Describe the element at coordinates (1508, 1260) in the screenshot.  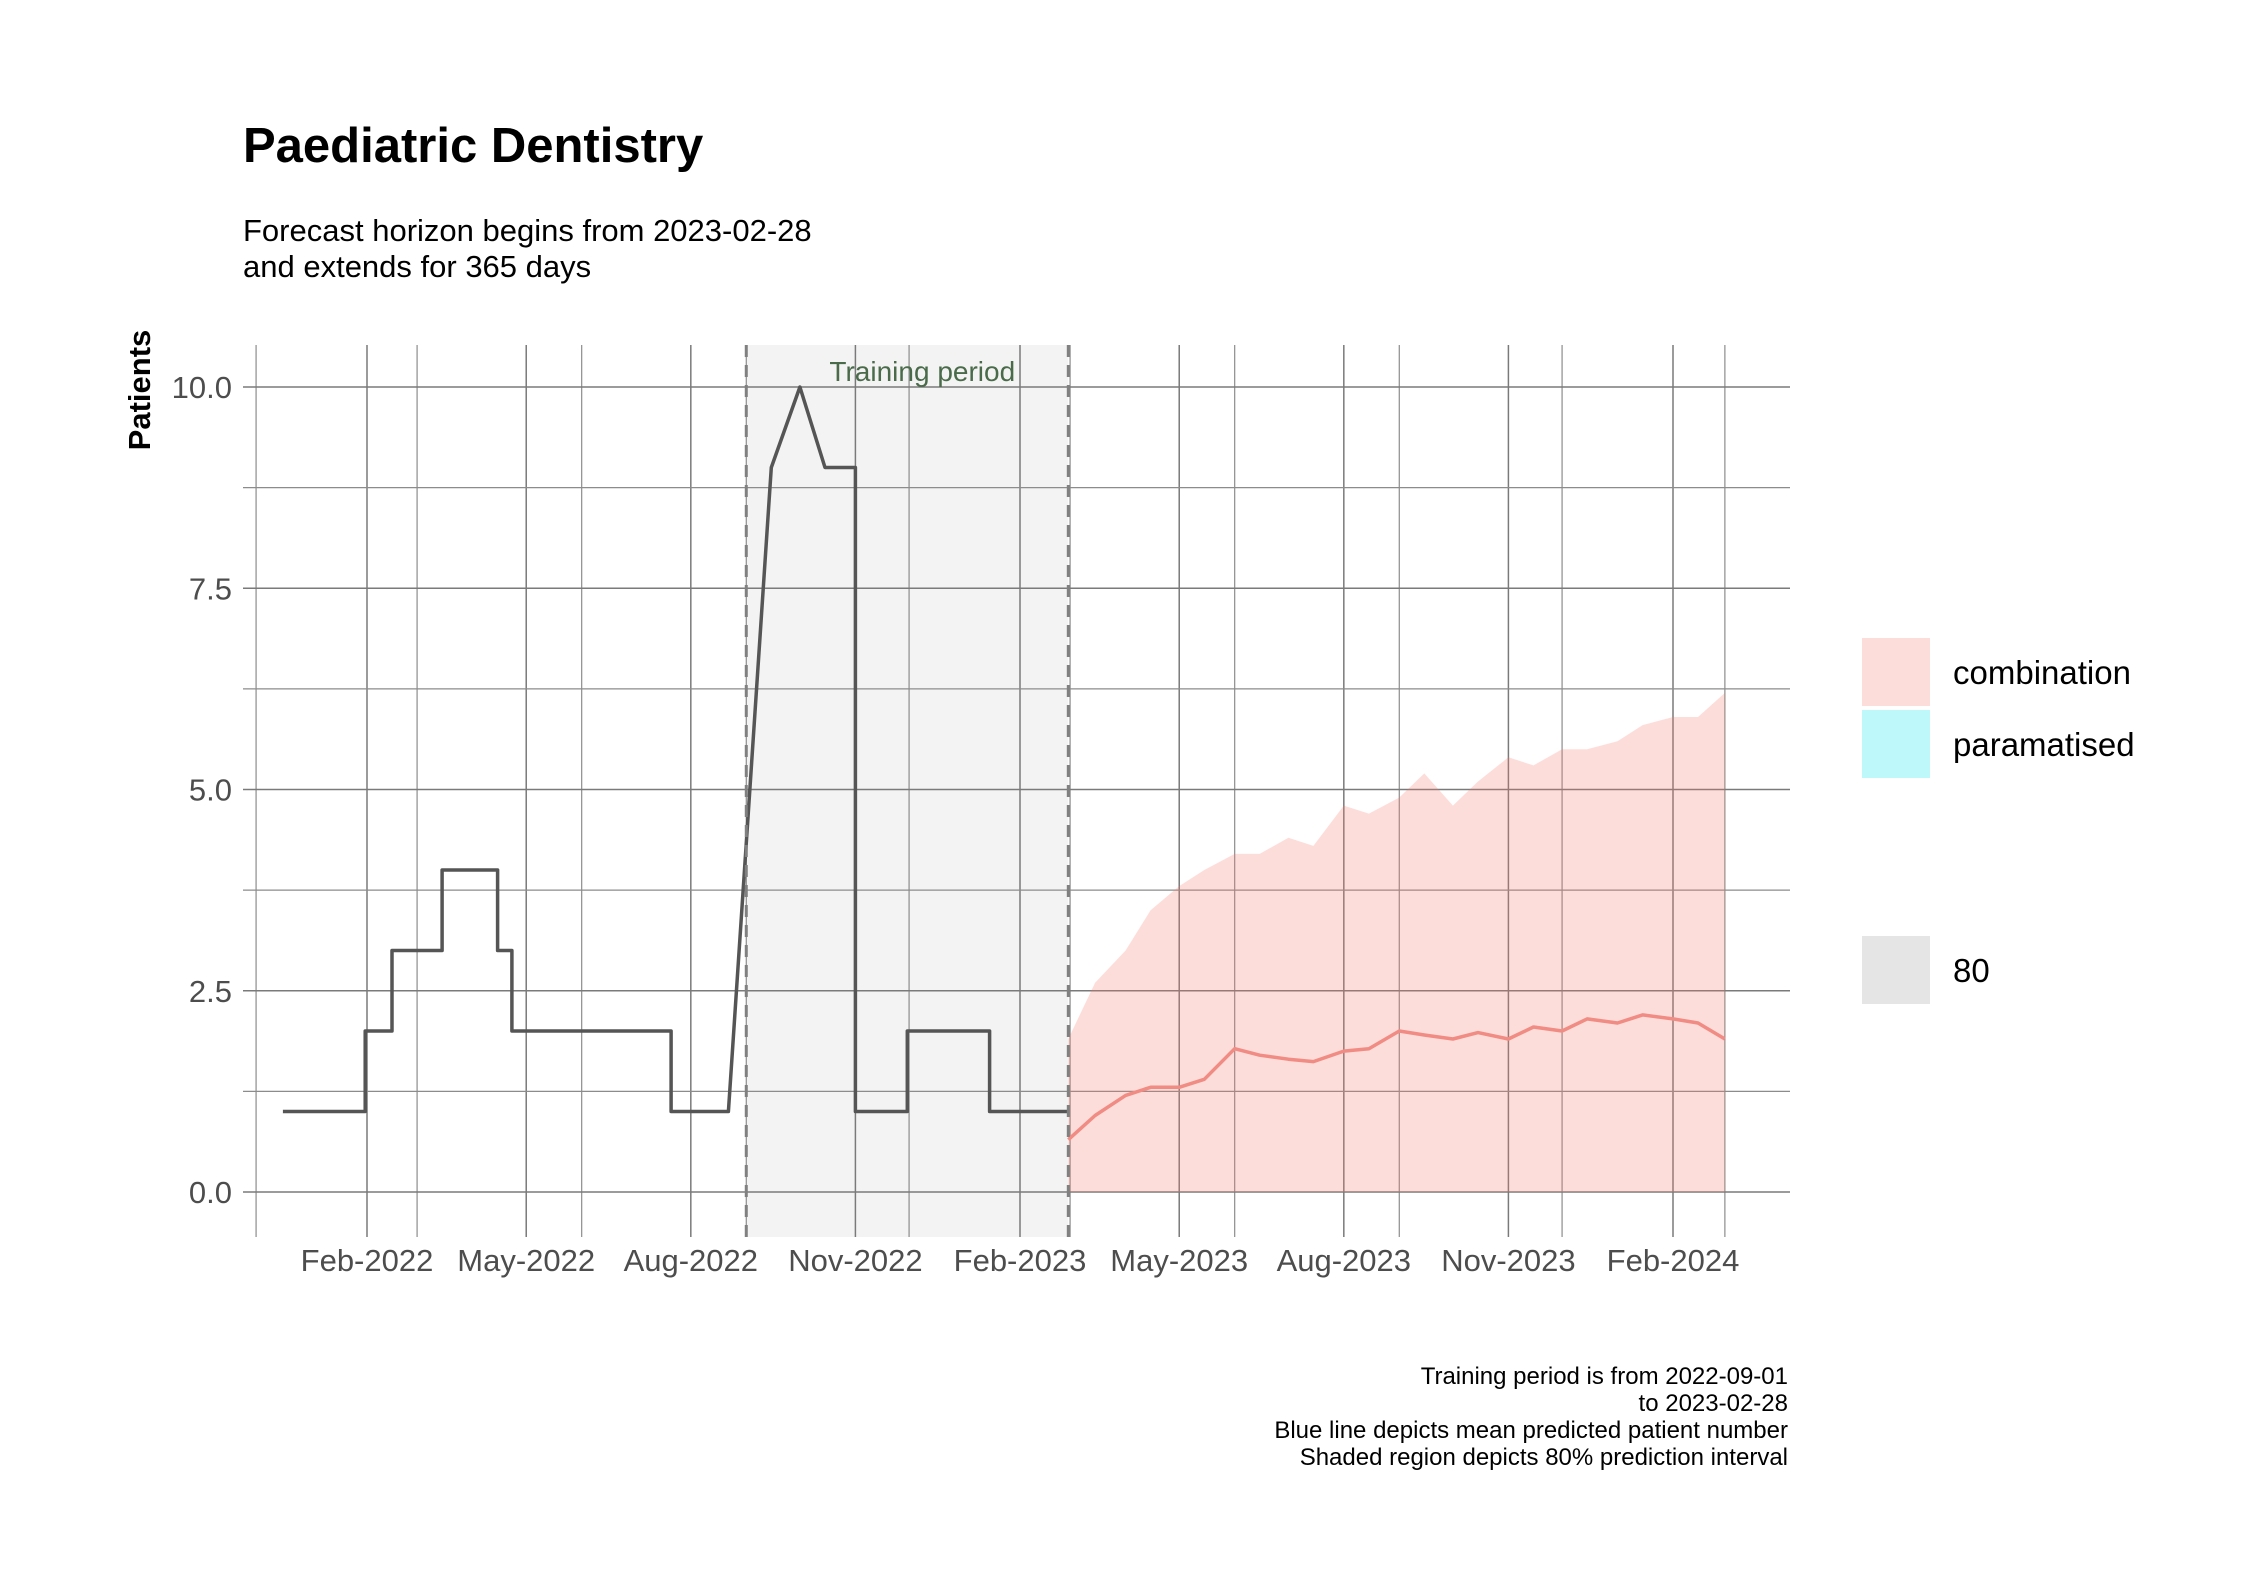
I see `x-tick-label-7: Nov-2023` at that location.